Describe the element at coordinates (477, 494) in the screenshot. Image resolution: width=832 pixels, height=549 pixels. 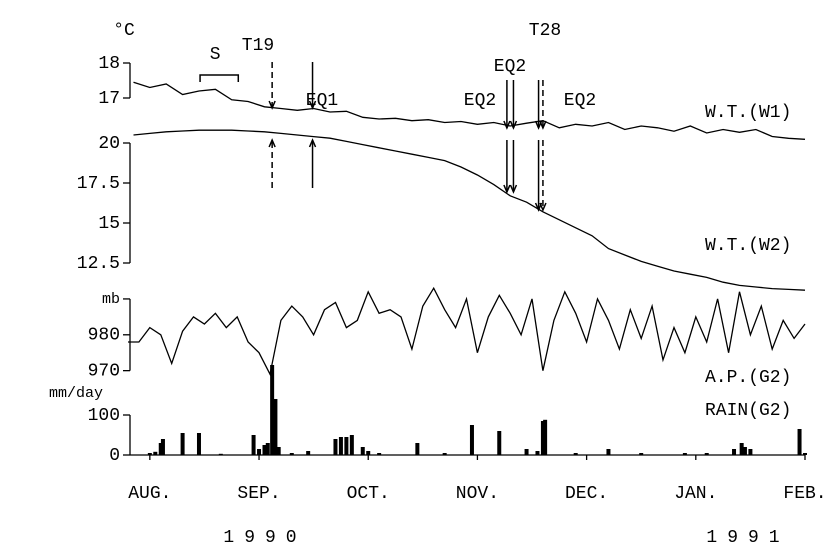
I see `x-tick-label: NOV.` at that location.